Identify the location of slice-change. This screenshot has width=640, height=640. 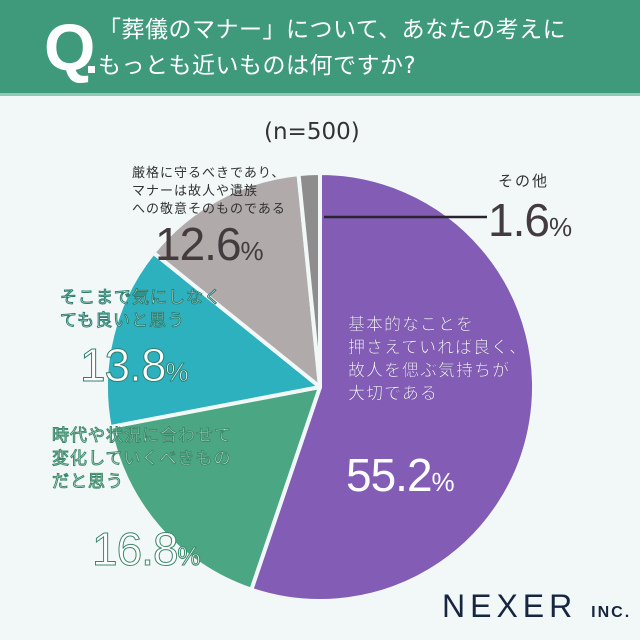
(214, 488).